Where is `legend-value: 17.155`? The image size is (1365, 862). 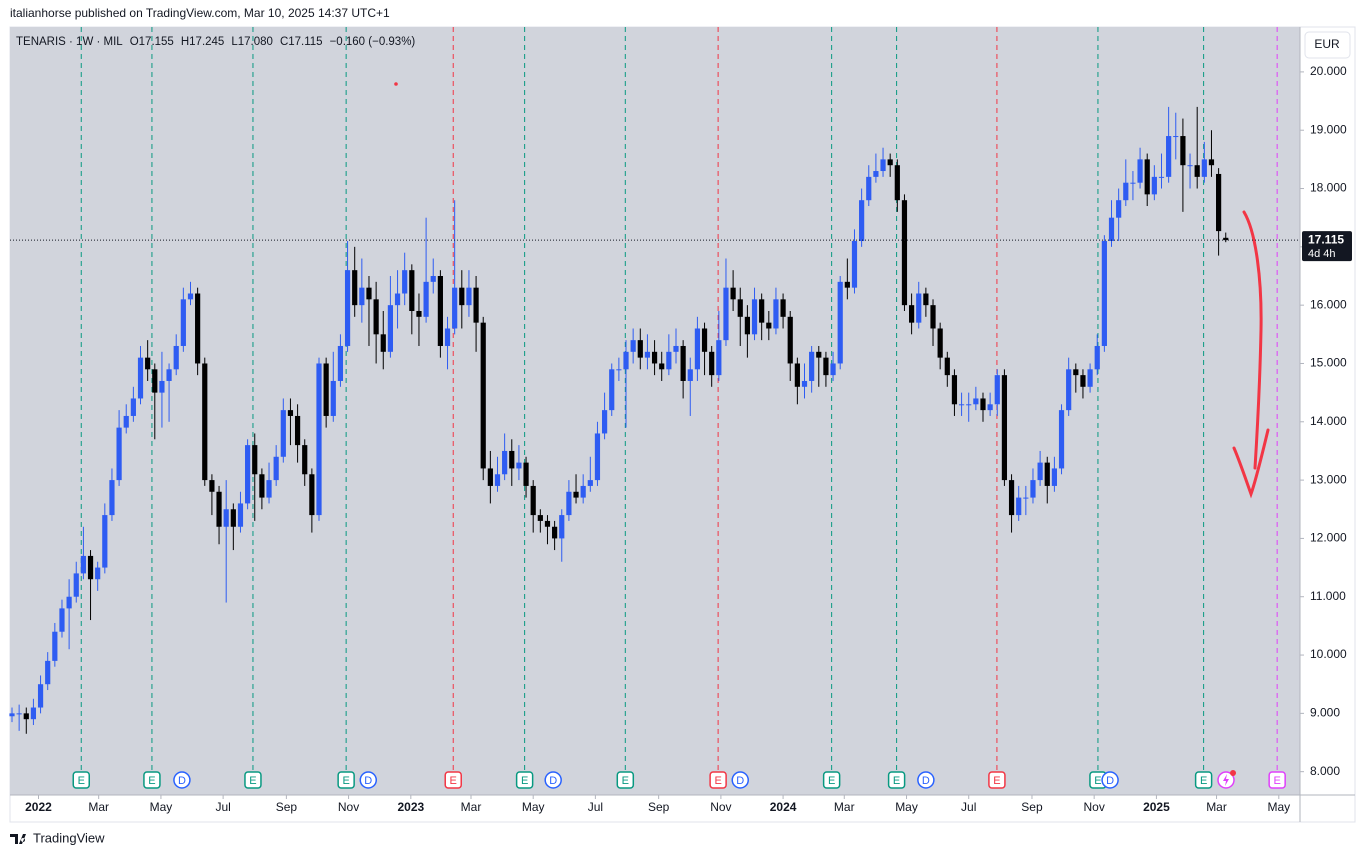
legend-value: 17.155 is located at coordinates (156, 42).